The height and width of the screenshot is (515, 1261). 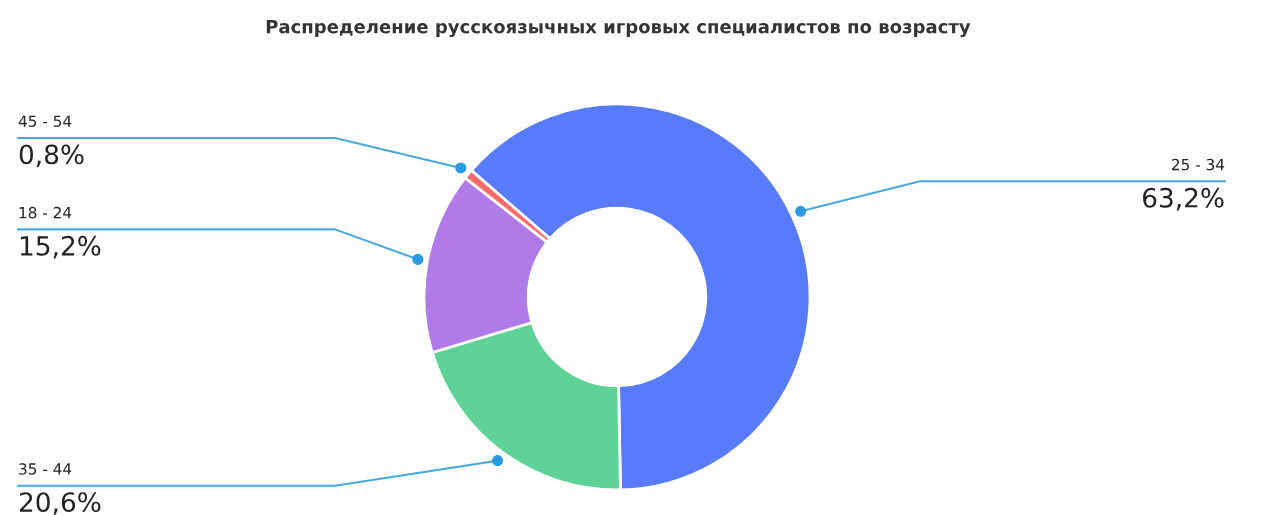 I want to click on data-label: 15,2%, so click(x=60, y=247).